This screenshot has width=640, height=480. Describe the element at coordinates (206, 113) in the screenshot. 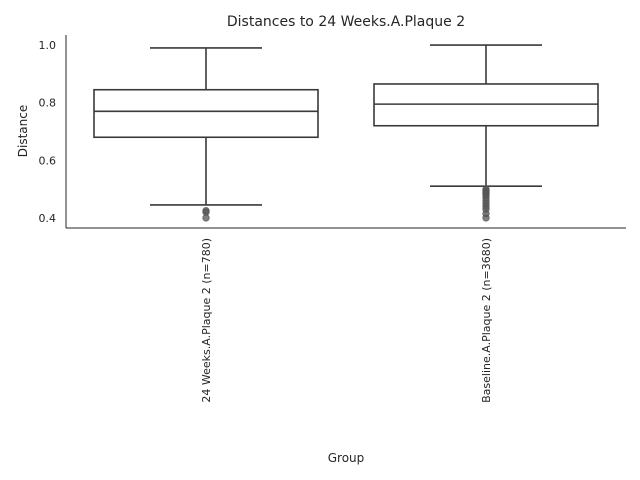

I see `iqr-box` at that location.